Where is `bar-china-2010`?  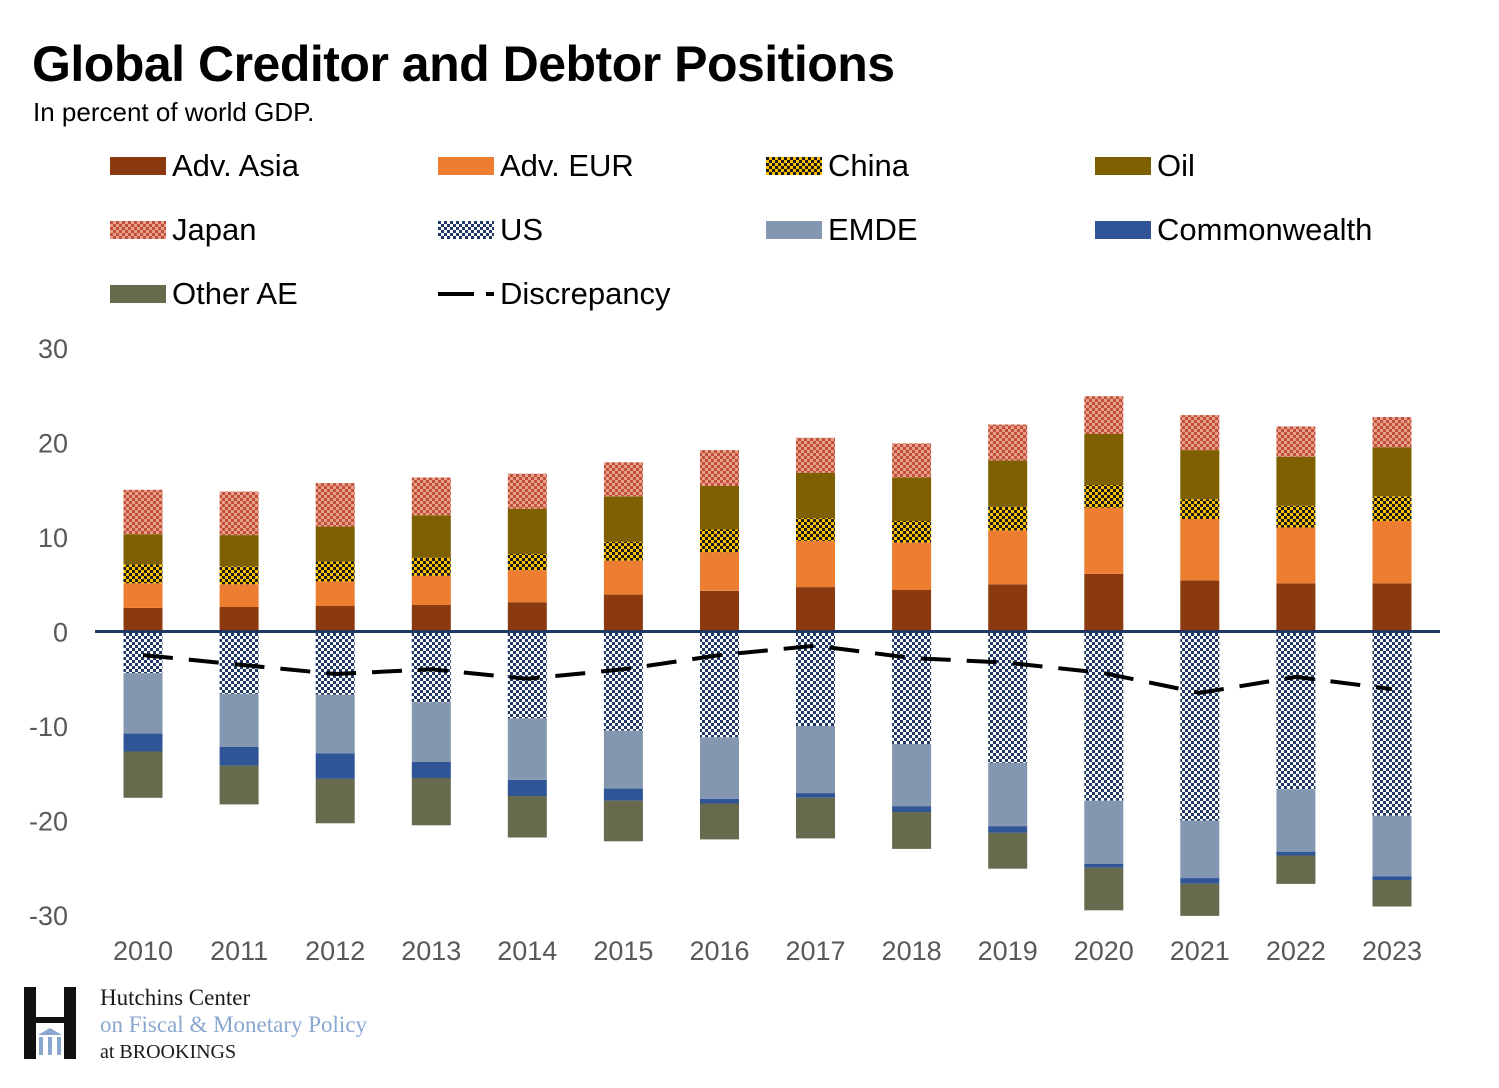 bar-china-2010 is located at coordinates (143, 574).